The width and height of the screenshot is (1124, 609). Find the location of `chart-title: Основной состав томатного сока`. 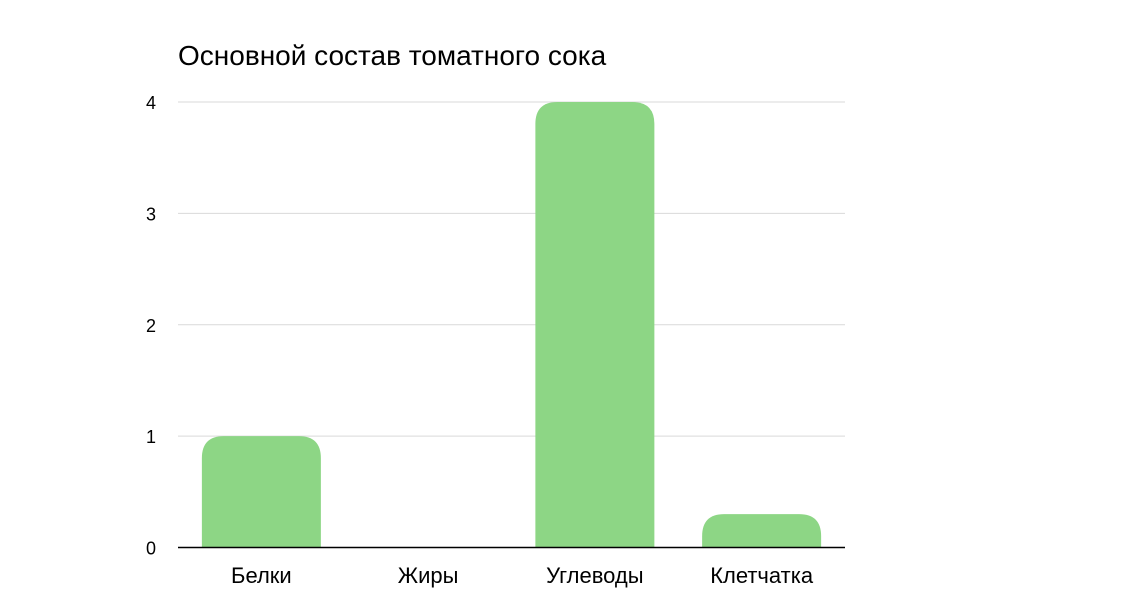

chart-title: Основной состав томатного сока is located at coordinates (392, 55).